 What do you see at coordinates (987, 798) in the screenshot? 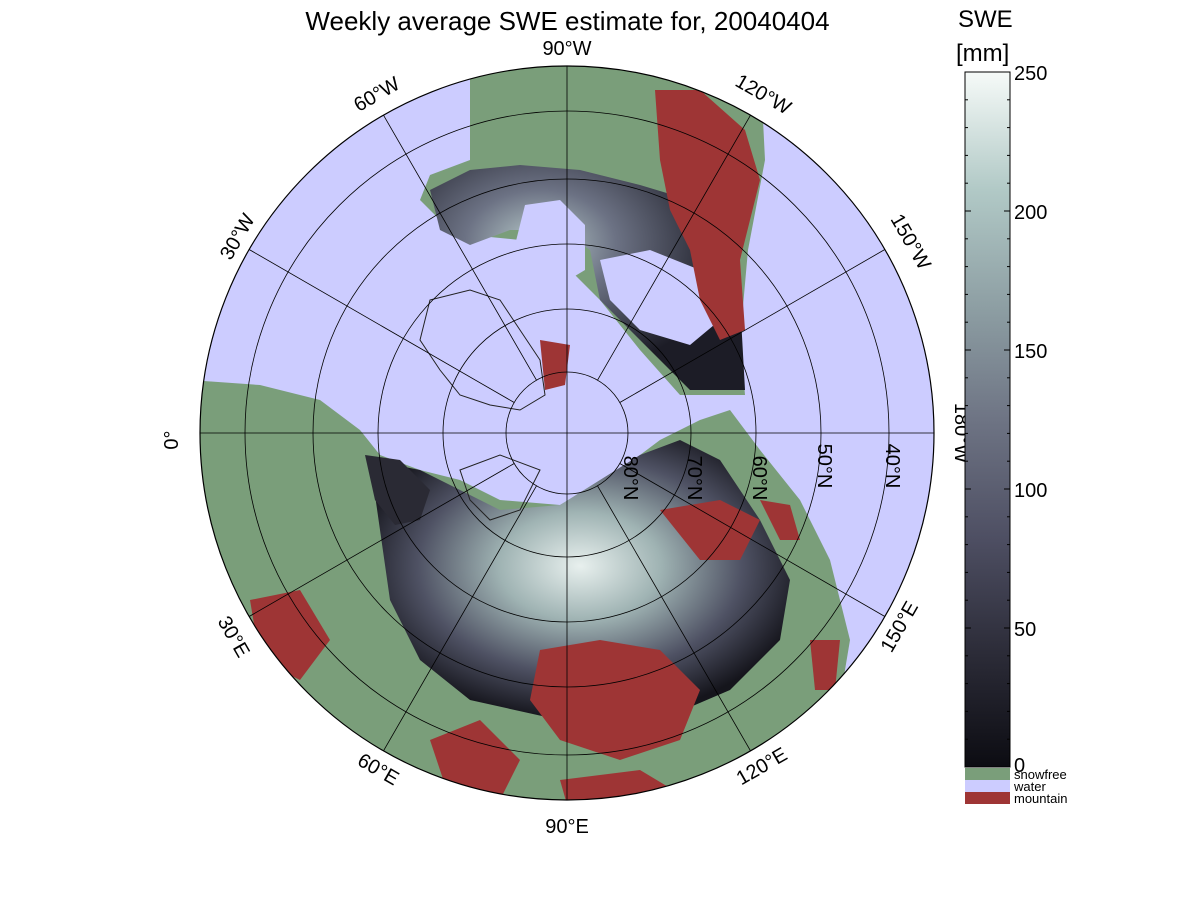
I see `legend-swatch-mountain` at bounding box center [987, 798].